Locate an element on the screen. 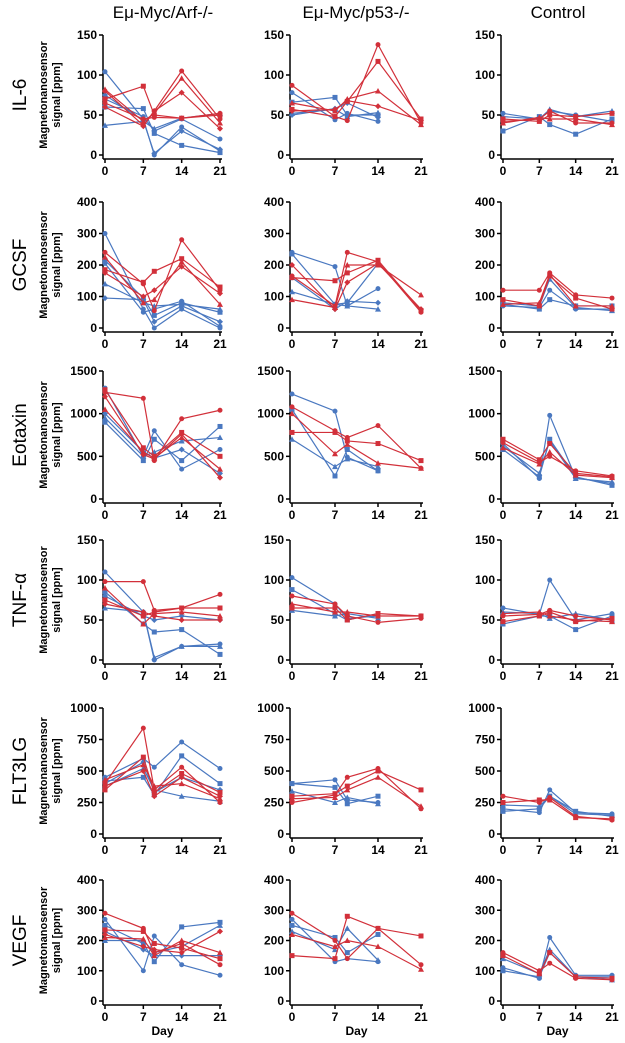 This screenshot has height=1043, width=625. panel: 0 50 100 150 0 7 14 21 is located at coordinates (547, 103).